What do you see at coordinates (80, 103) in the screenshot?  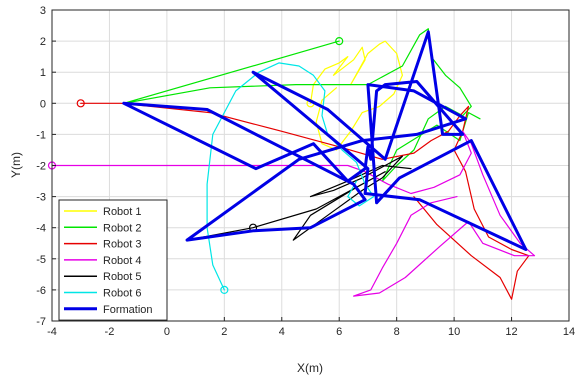 I see `robot-3-start-marker` at bounding box center [80, 103].